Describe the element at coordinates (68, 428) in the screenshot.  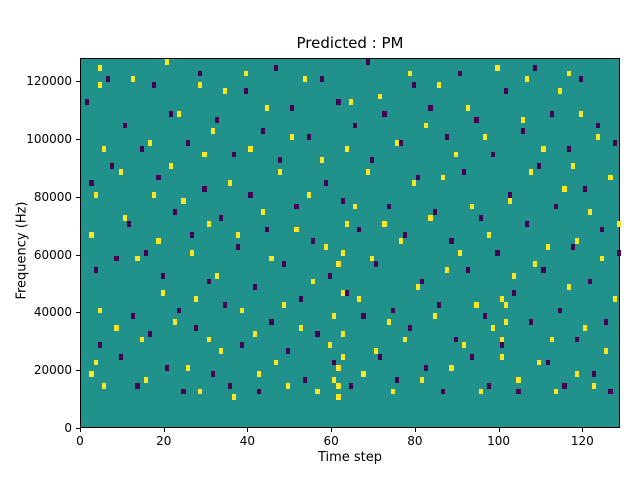
I see `y-tick-label: 0` at that location.